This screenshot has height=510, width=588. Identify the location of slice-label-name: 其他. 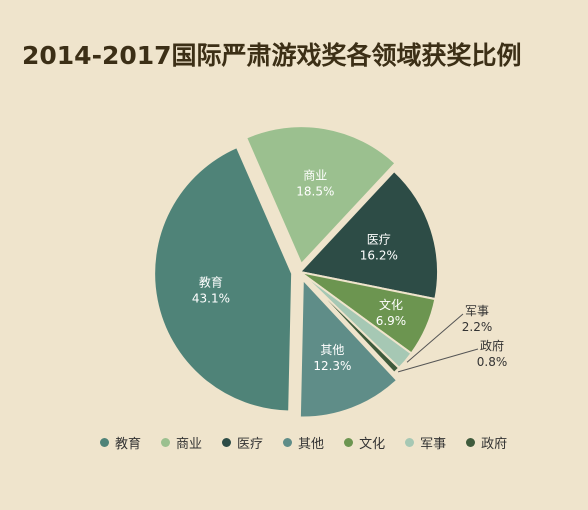
(332, 350).